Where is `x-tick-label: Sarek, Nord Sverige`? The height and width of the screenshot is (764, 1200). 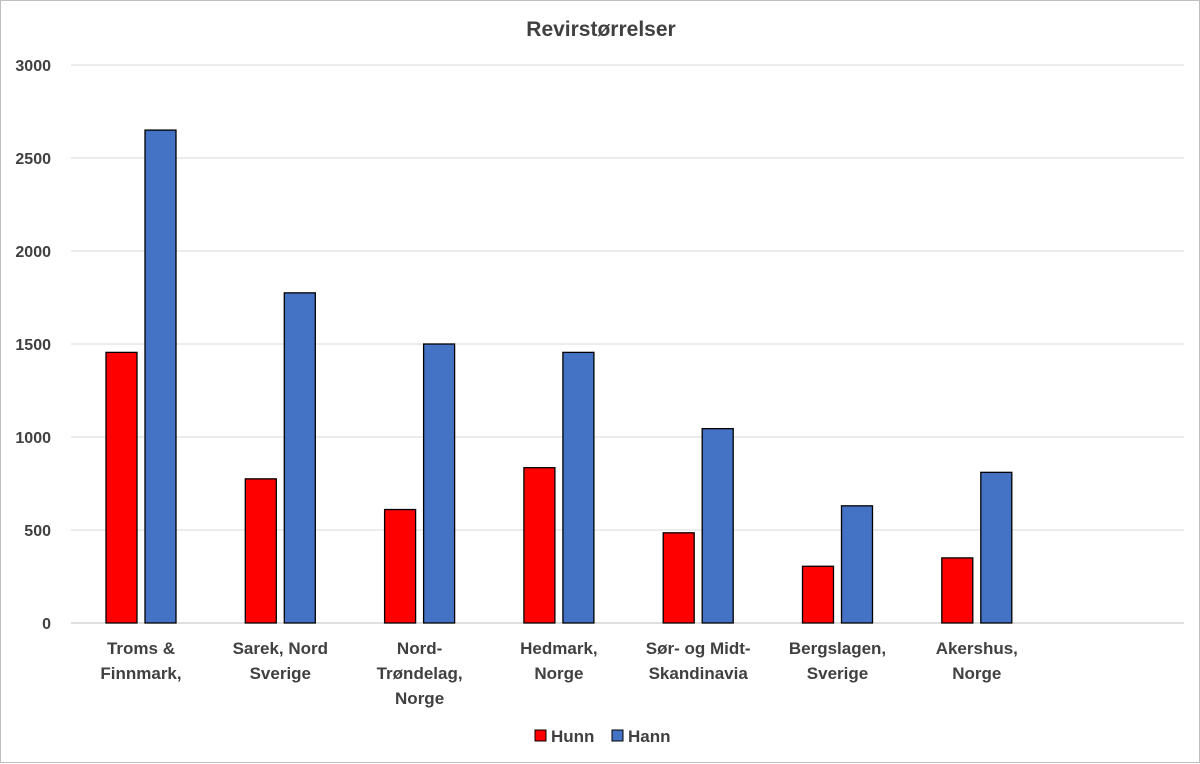 x-tick-label: Sarek, Nord Sverige is located at coordinates (280, 661).